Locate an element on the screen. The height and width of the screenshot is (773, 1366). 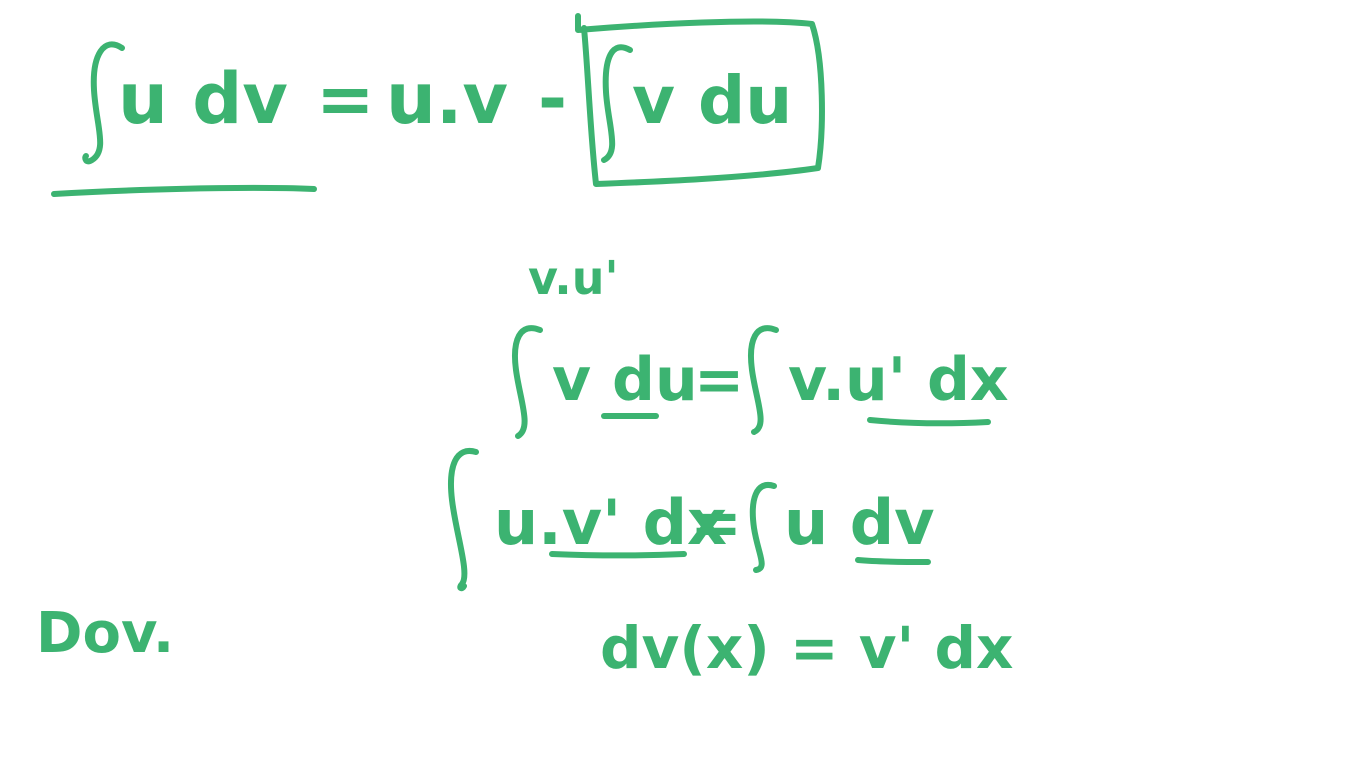
substitution-1-rhs: v.u' dx is located at coordinates (898, 380).